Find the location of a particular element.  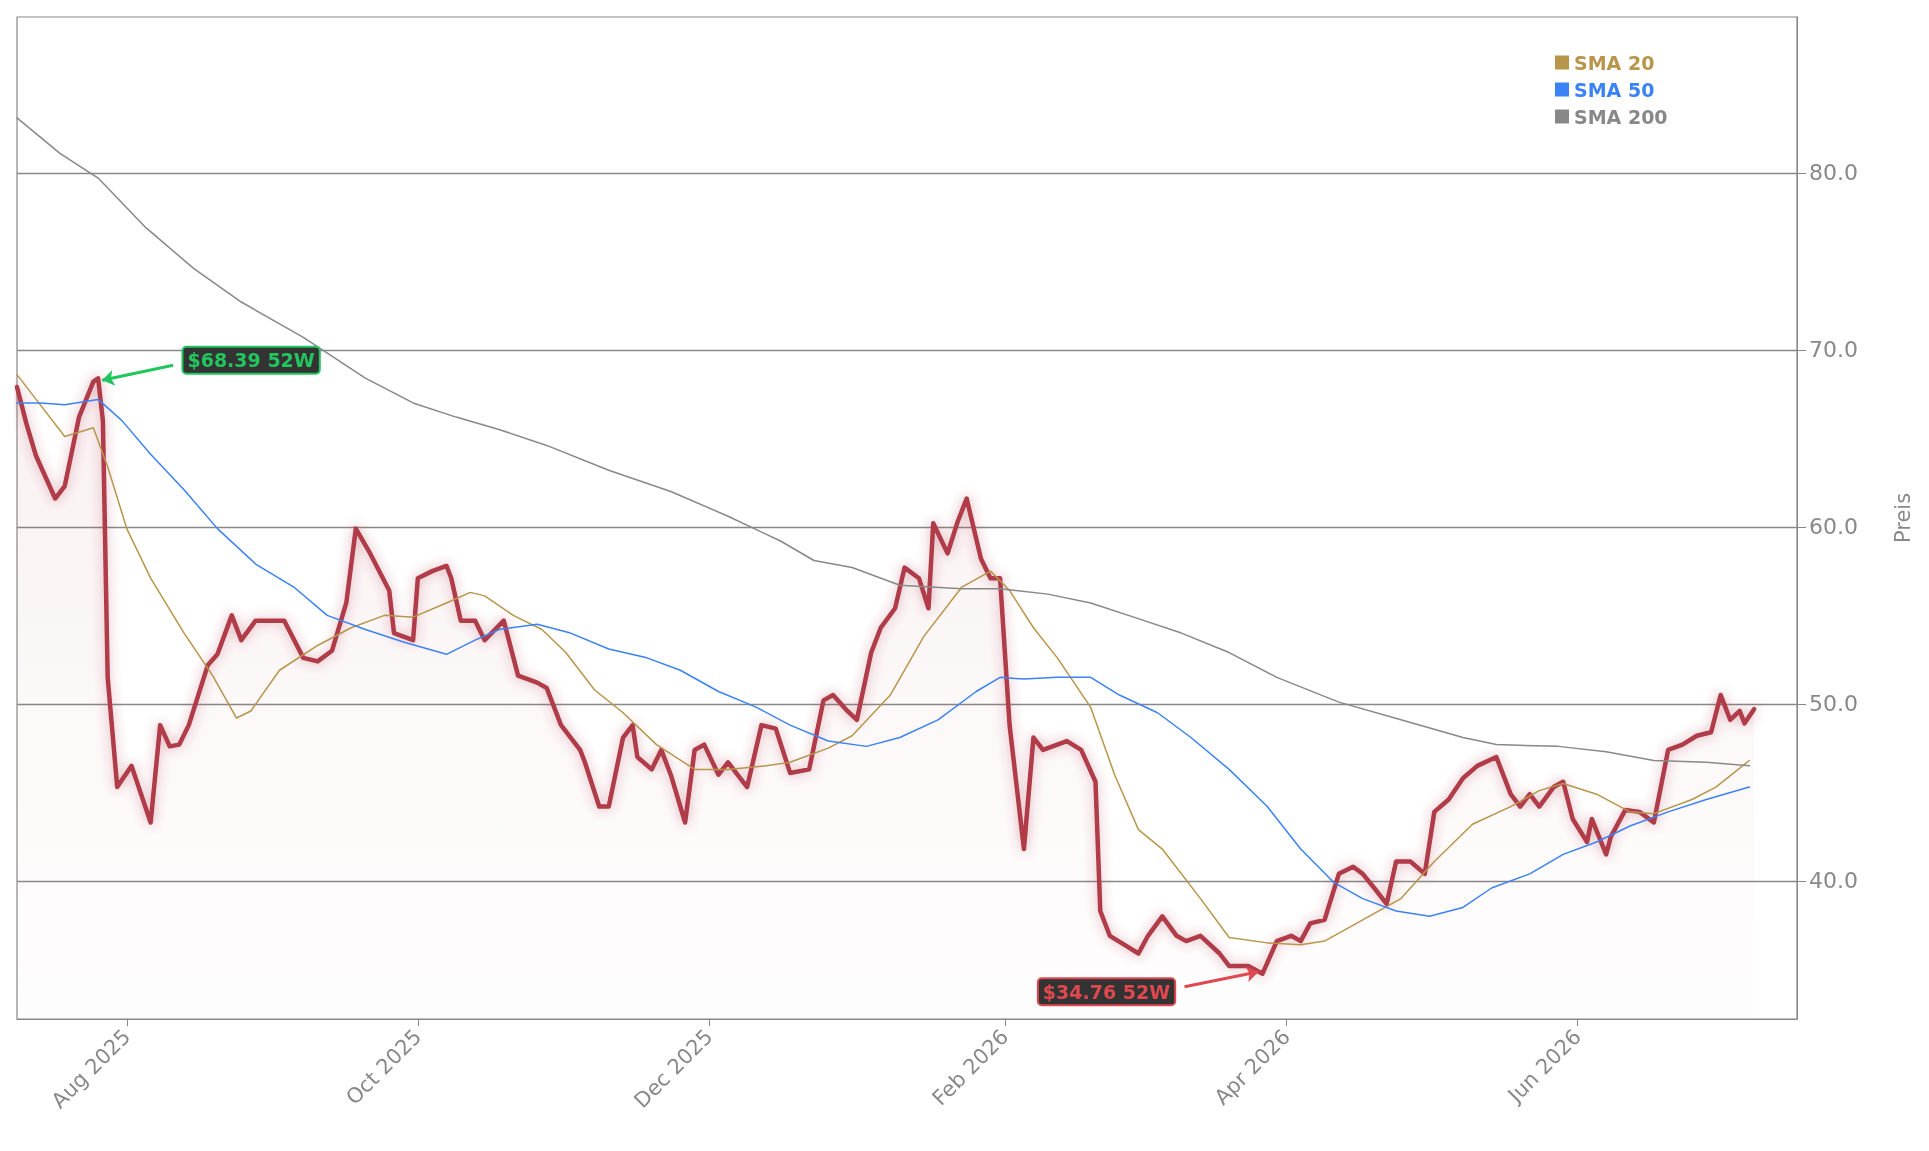

y-tick-label: 80.0 is located at coordinates (1833, 173).